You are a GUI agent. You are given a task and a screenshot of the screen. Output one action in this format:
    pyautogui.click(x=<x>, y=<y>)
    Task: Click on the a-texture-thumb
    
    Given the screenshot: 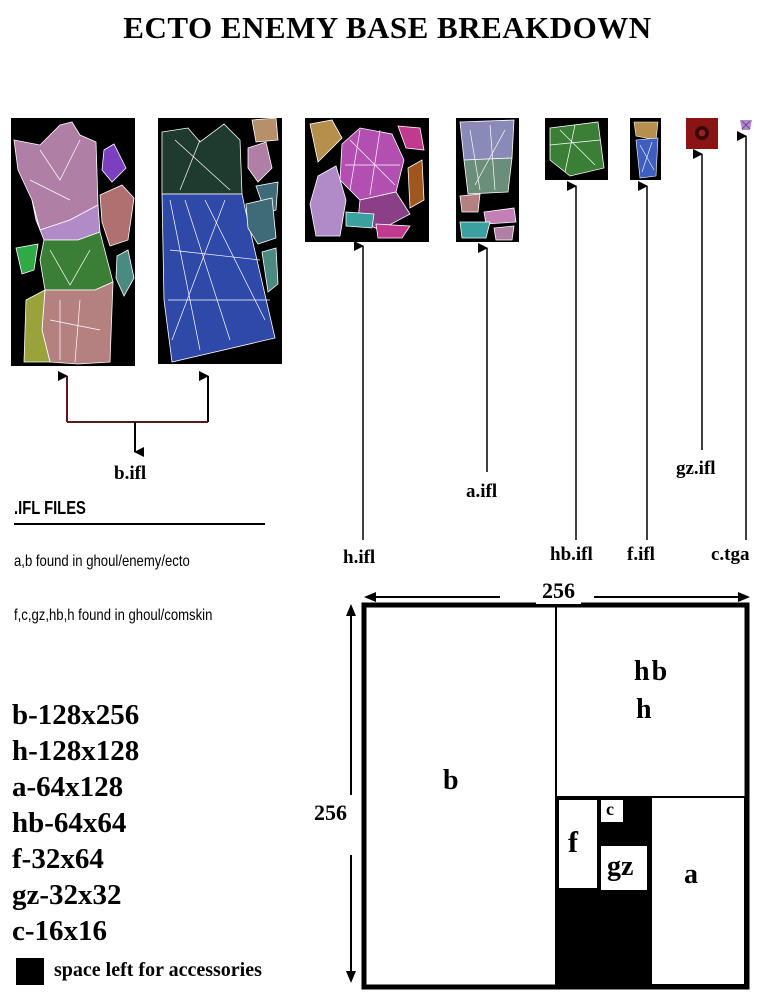 What is the action you would take?
    pyautogui.click(x=487, y=180)
    